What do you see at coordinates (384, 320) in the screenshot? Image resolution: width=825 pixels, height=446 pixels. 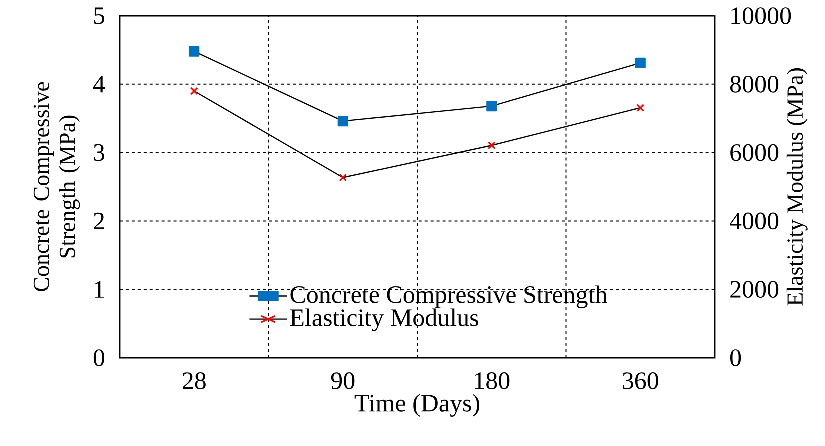 I see `legend-label: Elasticity Modulus` at bounding box center [384, 320].